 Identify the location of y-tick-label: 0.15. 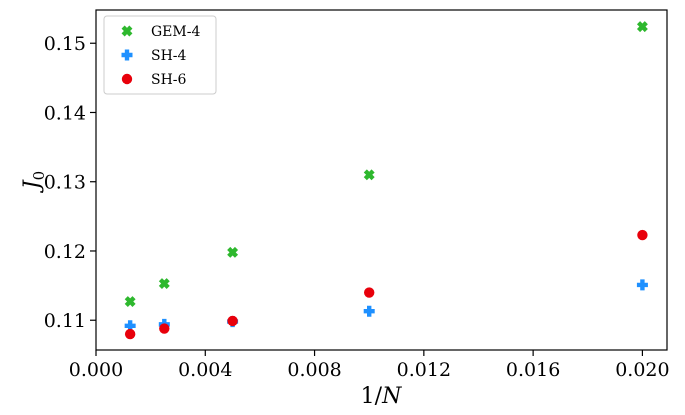
(65, 44).